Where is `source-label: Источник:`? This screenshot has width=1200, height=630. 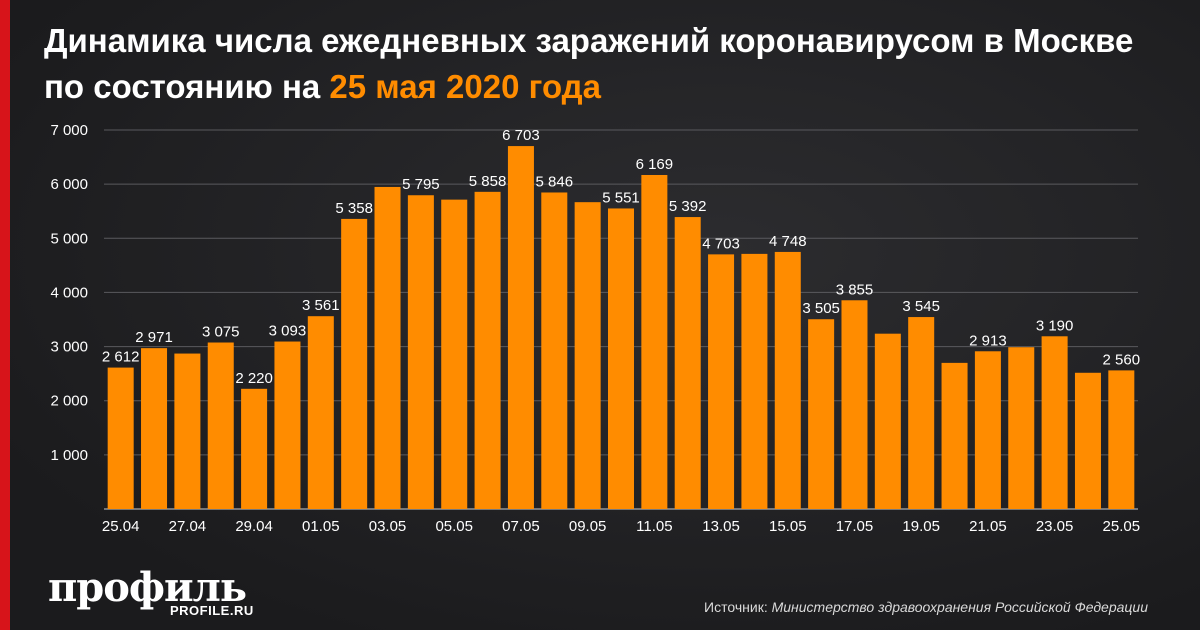 source-label: Источник: is located at coordinates (736, 607).